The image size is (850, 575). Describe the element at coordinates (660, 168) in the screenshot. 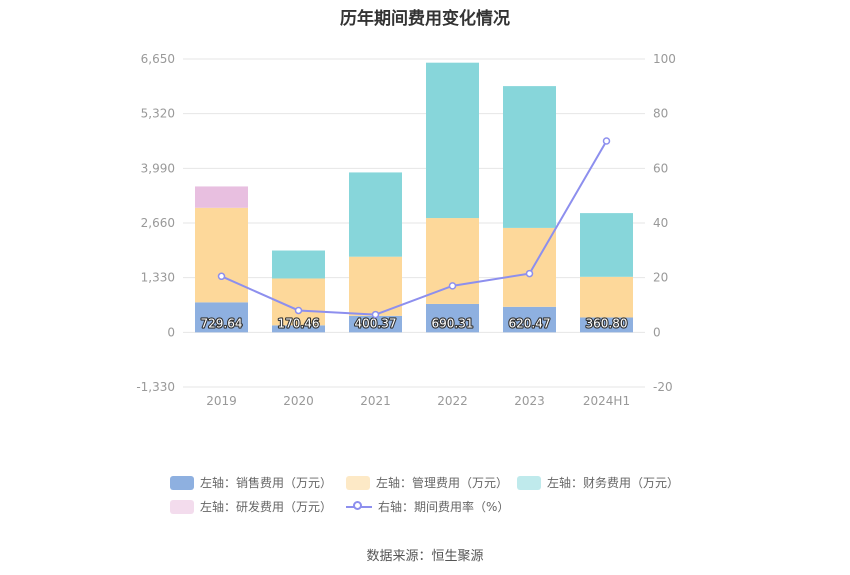

I see `right-axis-tick-label: 60` at that location.